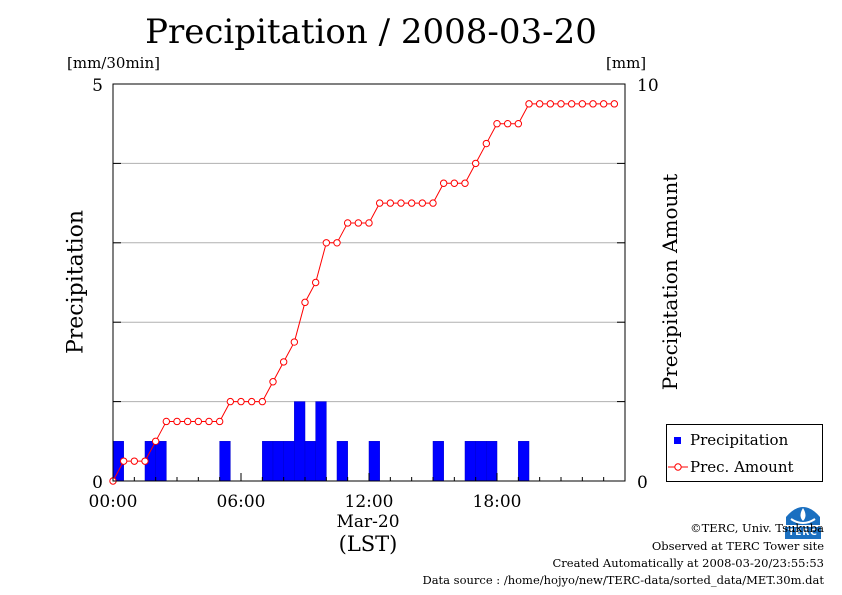 This screenshot has width=842, height=595. What do you see at coordinates (626, 63) in the screenshot?
I see `right-axis-unit: [mm]` at bounding box center [626, 63].